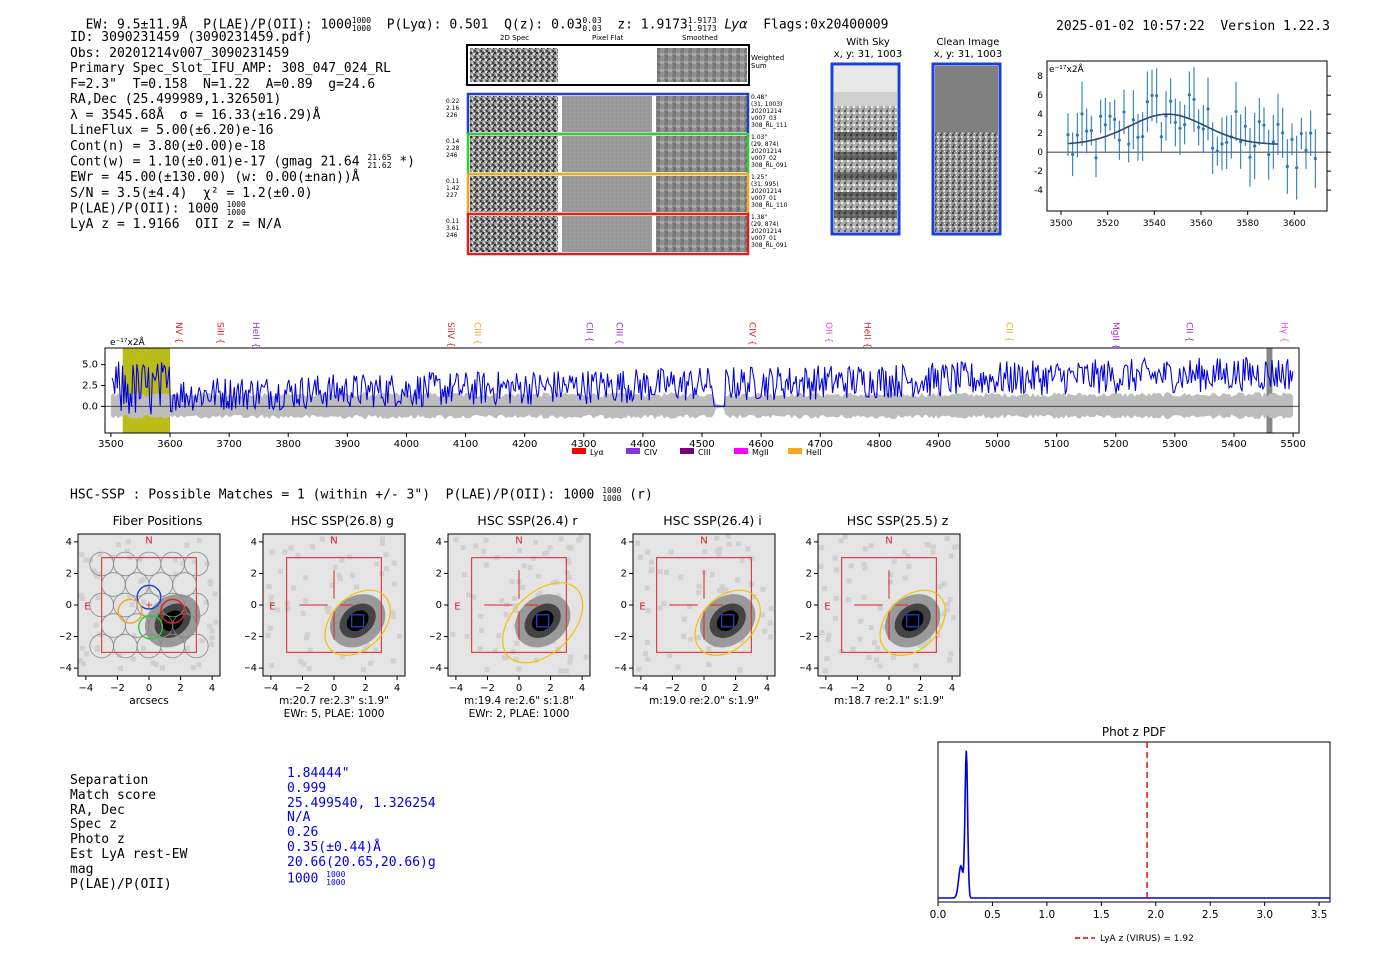  I want to click on hsc-heading-hi: 1000, so click(612, 490).